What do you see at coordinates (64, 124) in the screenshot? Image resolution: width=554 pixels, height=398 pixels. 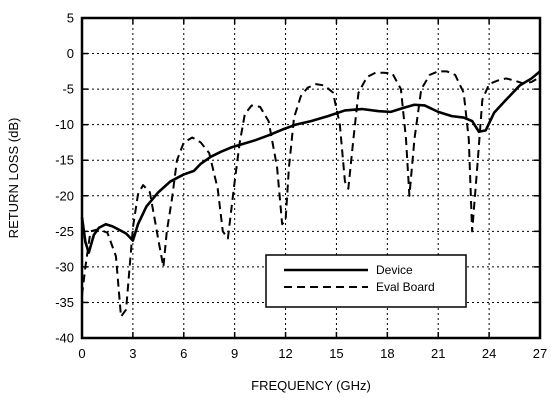 I see `y-tick-label: -10` at bounding box center [64, 124].